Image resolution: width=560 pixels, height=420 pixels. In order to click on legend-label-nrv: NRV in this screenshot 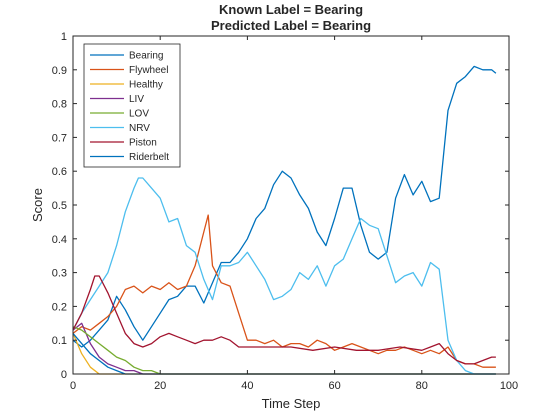, I will do `click(139, 128)`.